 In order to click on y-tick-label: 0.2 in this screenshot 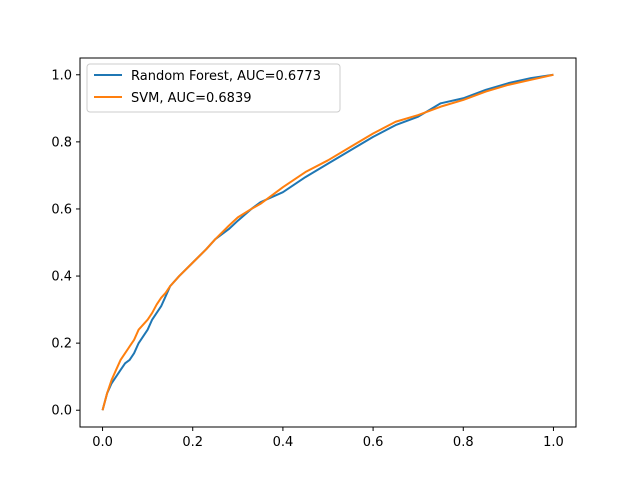, I will do `click(61, 344)`.